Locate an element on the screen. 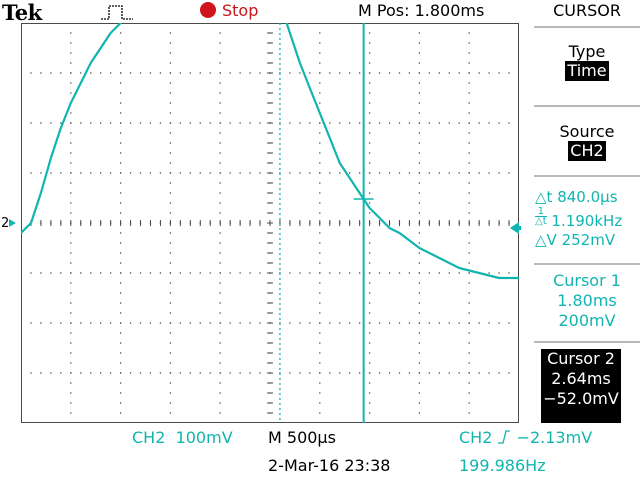 The width and height of the screenshot is (640, 480). date-time: 2-Mar-16 23:38 is located at coordinates (329, 465).